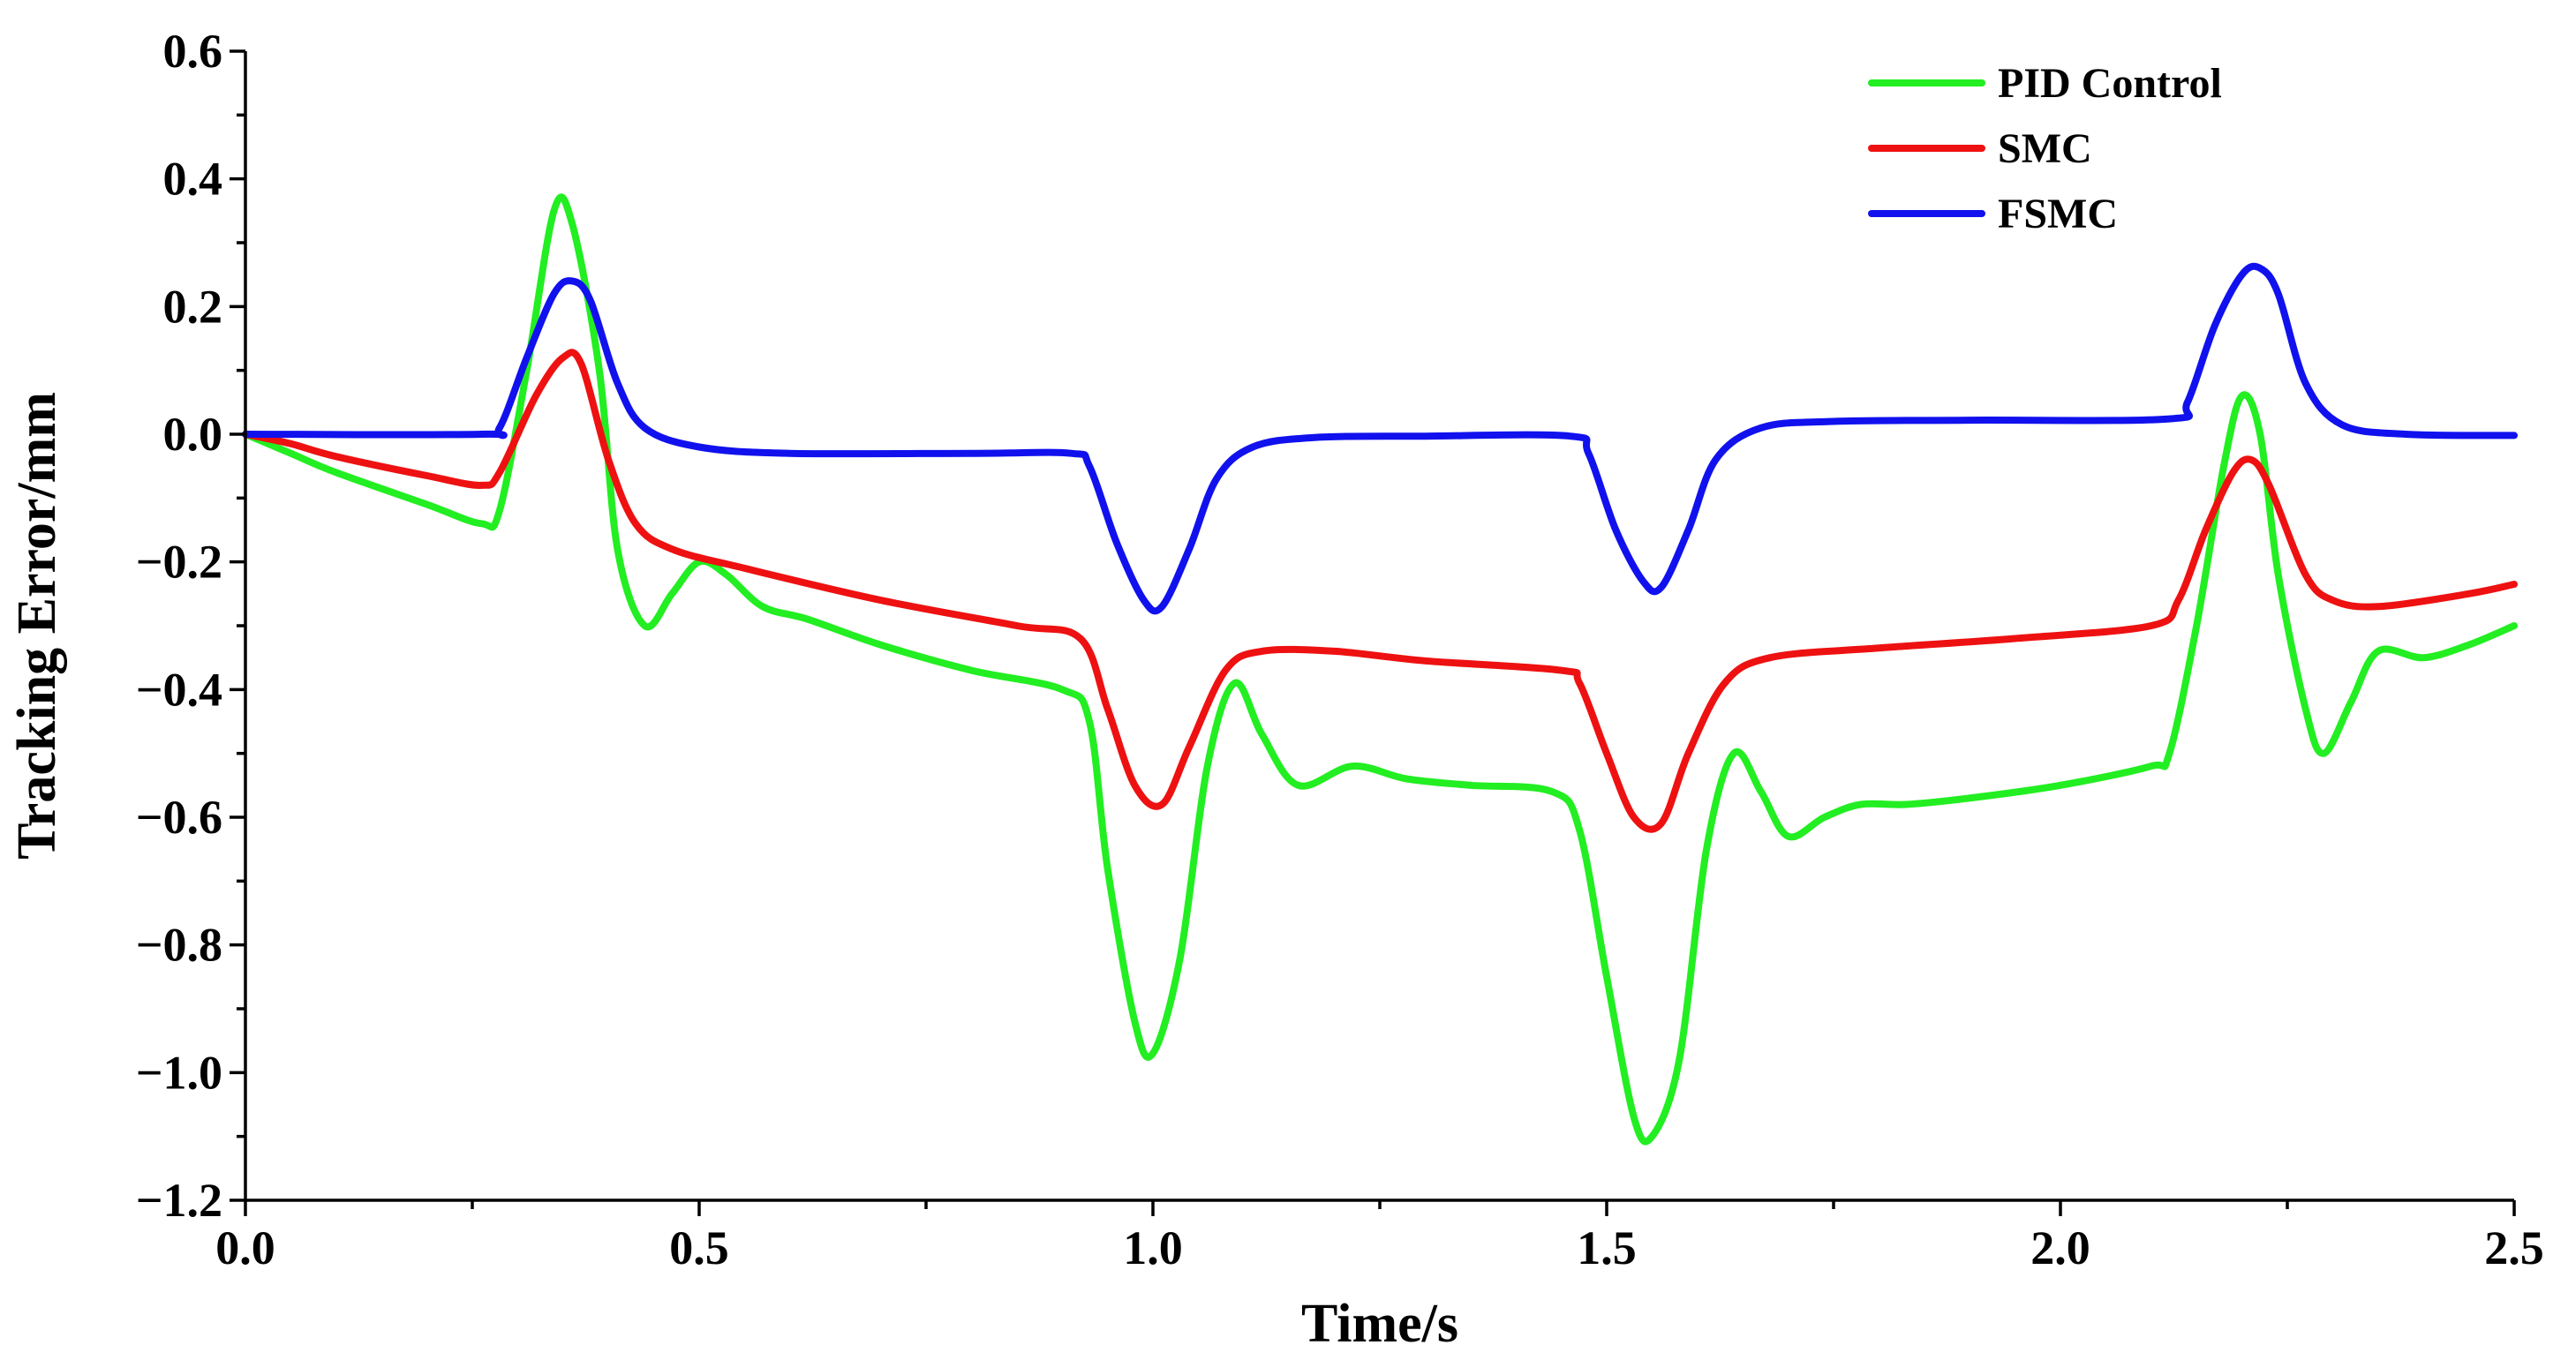  I want to click on y-tick-label: −0.2, so click(179, 562).